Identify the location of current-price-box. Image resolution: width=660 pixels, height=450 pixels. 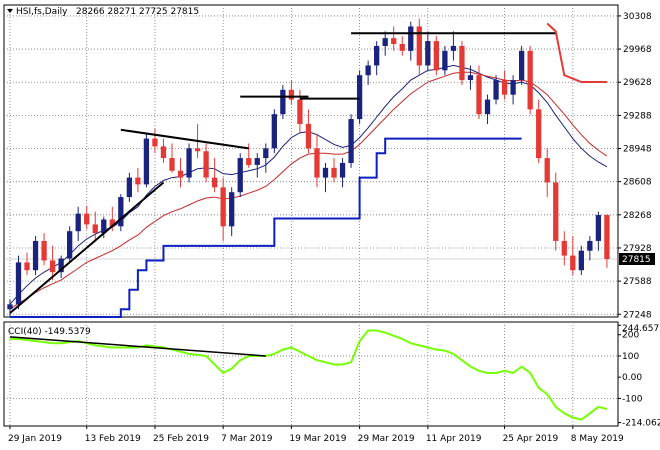
(637, 258).